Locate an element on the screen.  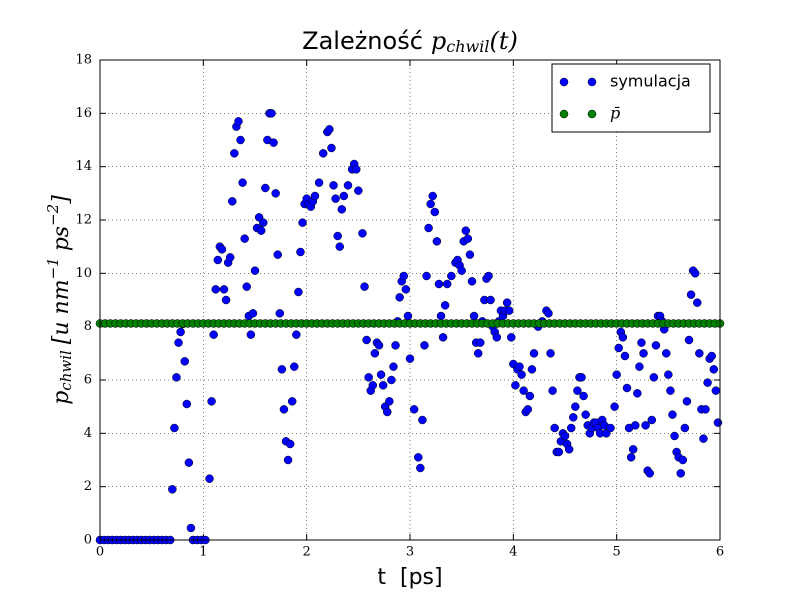
title-arg: (t) is located at coordinates (503, 41).